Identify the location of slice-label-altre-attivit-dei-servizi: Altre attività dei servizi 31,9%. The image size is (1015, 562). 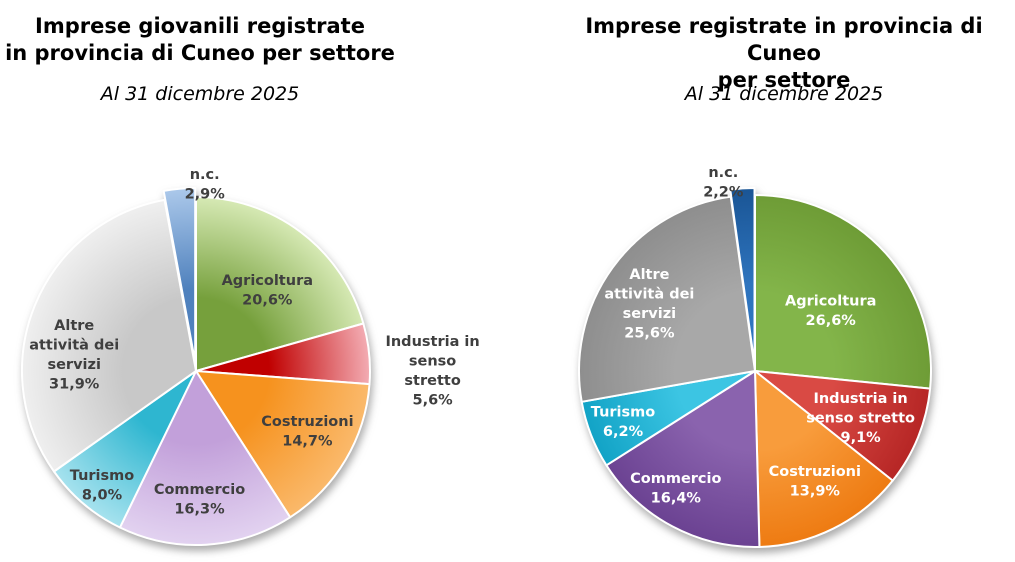
(74, 355).